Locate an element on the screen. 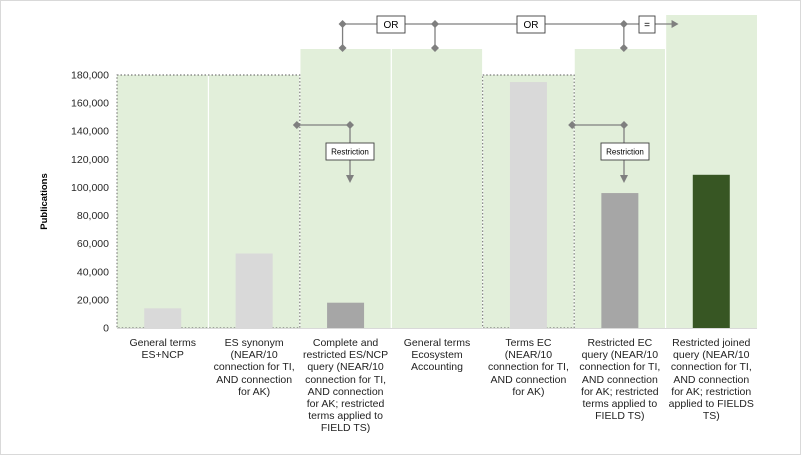 The image size is (801, 456). y-tick-label: 180,000 is located at coordinates (90, 76).